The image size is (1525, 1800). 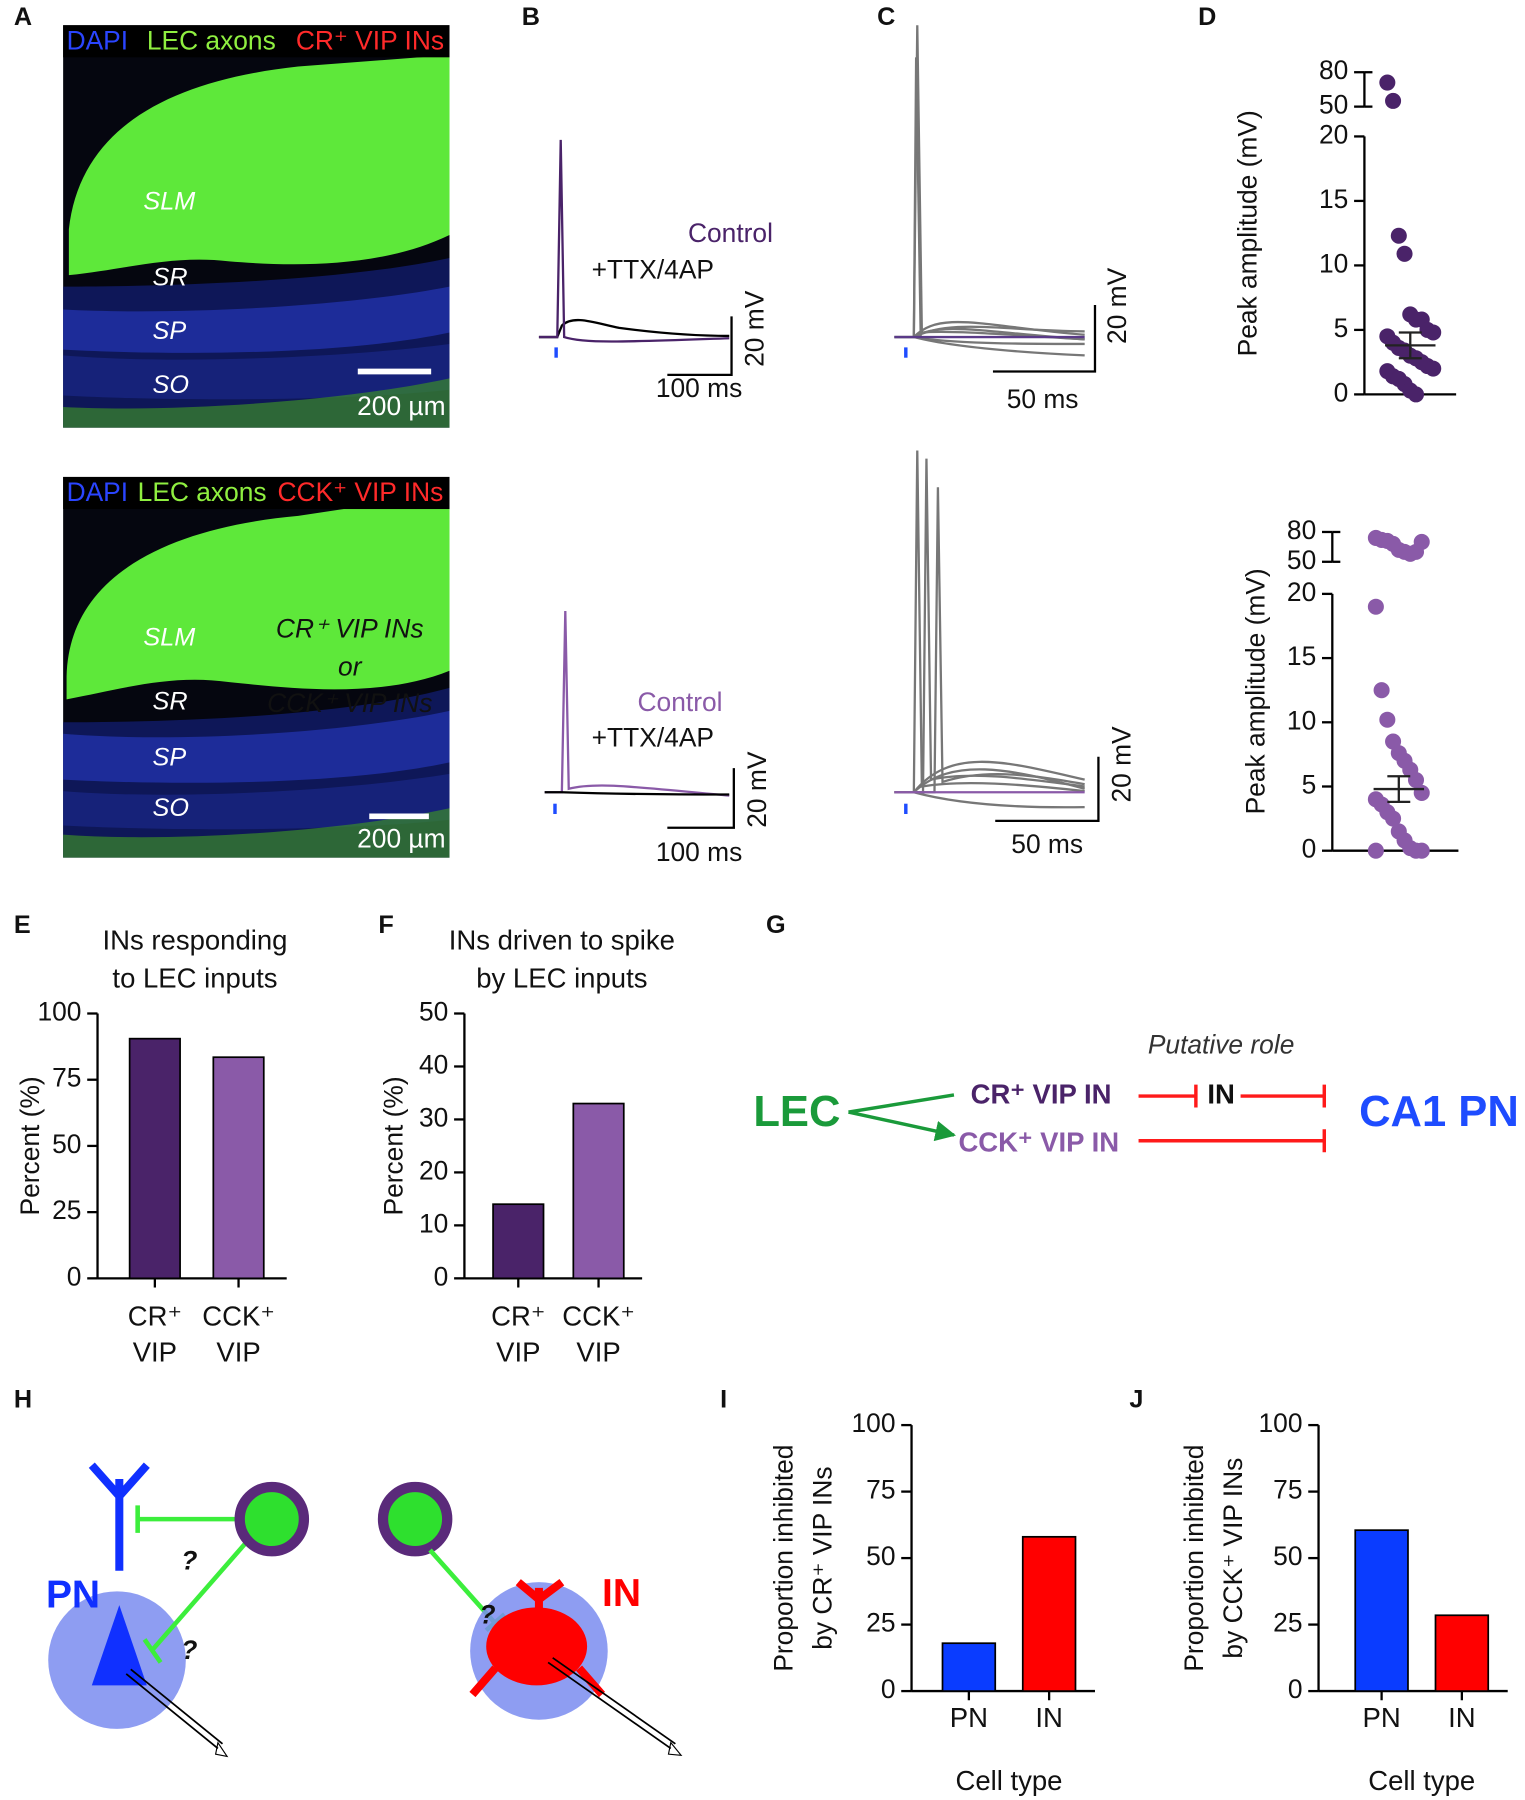 I want to click on panel-label: D, so click(x=1207, y=17).